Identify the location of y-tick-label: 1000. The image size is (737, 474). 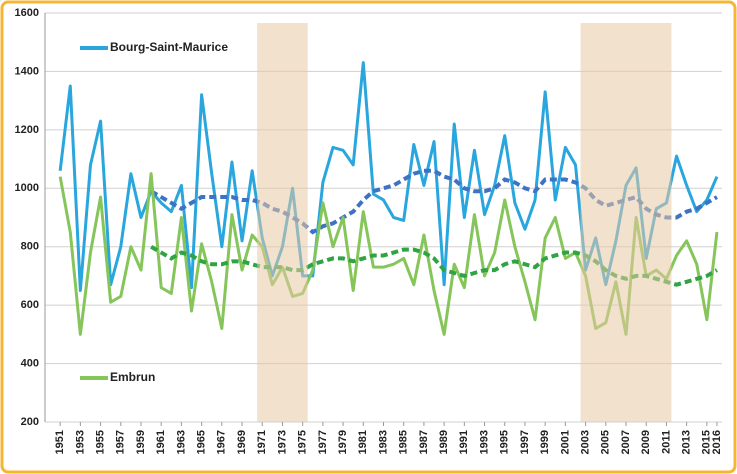
(27, 188).